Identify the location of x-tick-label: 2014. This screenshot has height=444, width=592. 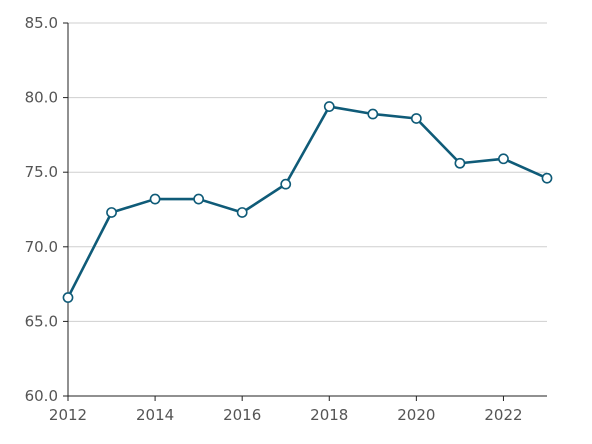
(155, 415).